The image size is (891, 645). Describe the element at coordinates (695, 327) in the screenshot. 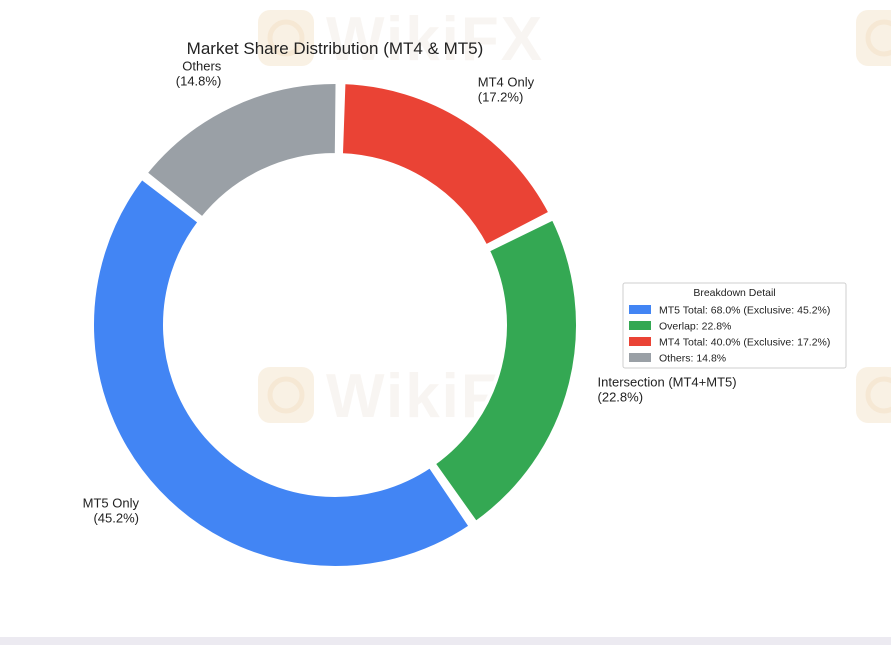

I see `legend-entry: Overlap: 22.8%` at that location.